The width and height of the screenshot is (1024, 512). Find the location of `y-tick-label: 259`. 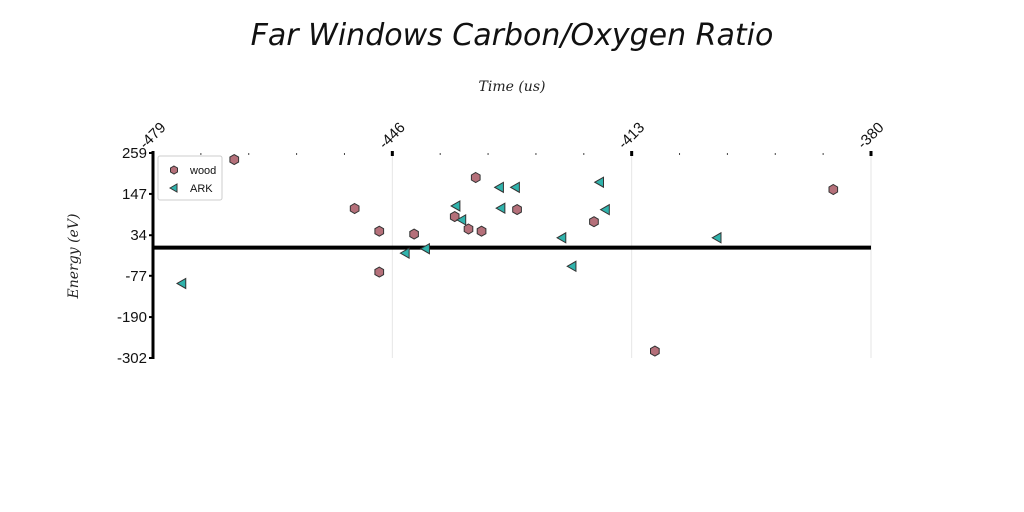

y-tick-label: 259 is located at coordinates (134, 153).